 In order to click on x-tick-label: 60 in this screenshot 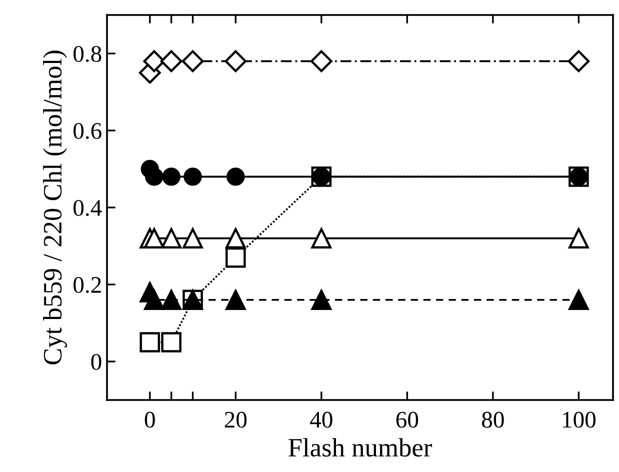, I will do `click(407, 420)`.